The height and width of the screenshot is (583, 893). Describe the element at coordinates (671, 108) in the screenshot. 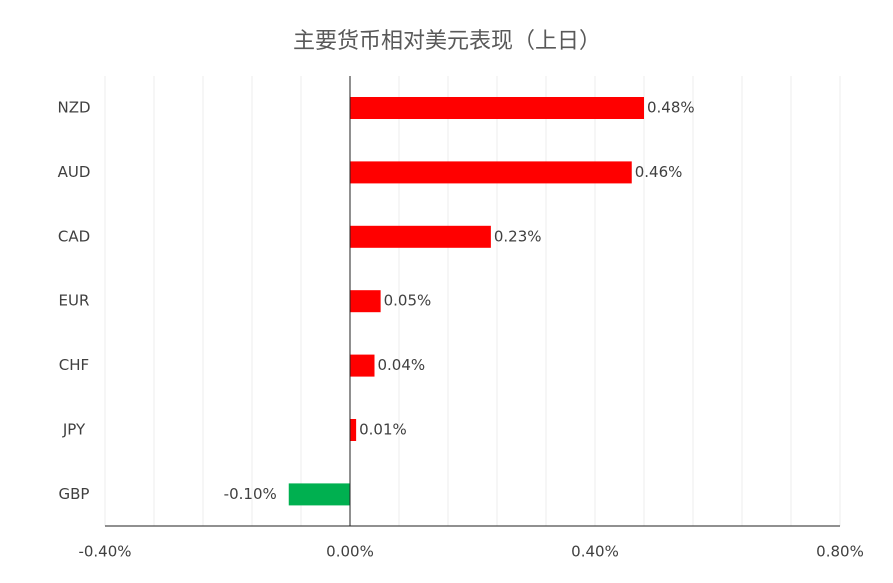

I see `data-label: 0.48%` at that location.